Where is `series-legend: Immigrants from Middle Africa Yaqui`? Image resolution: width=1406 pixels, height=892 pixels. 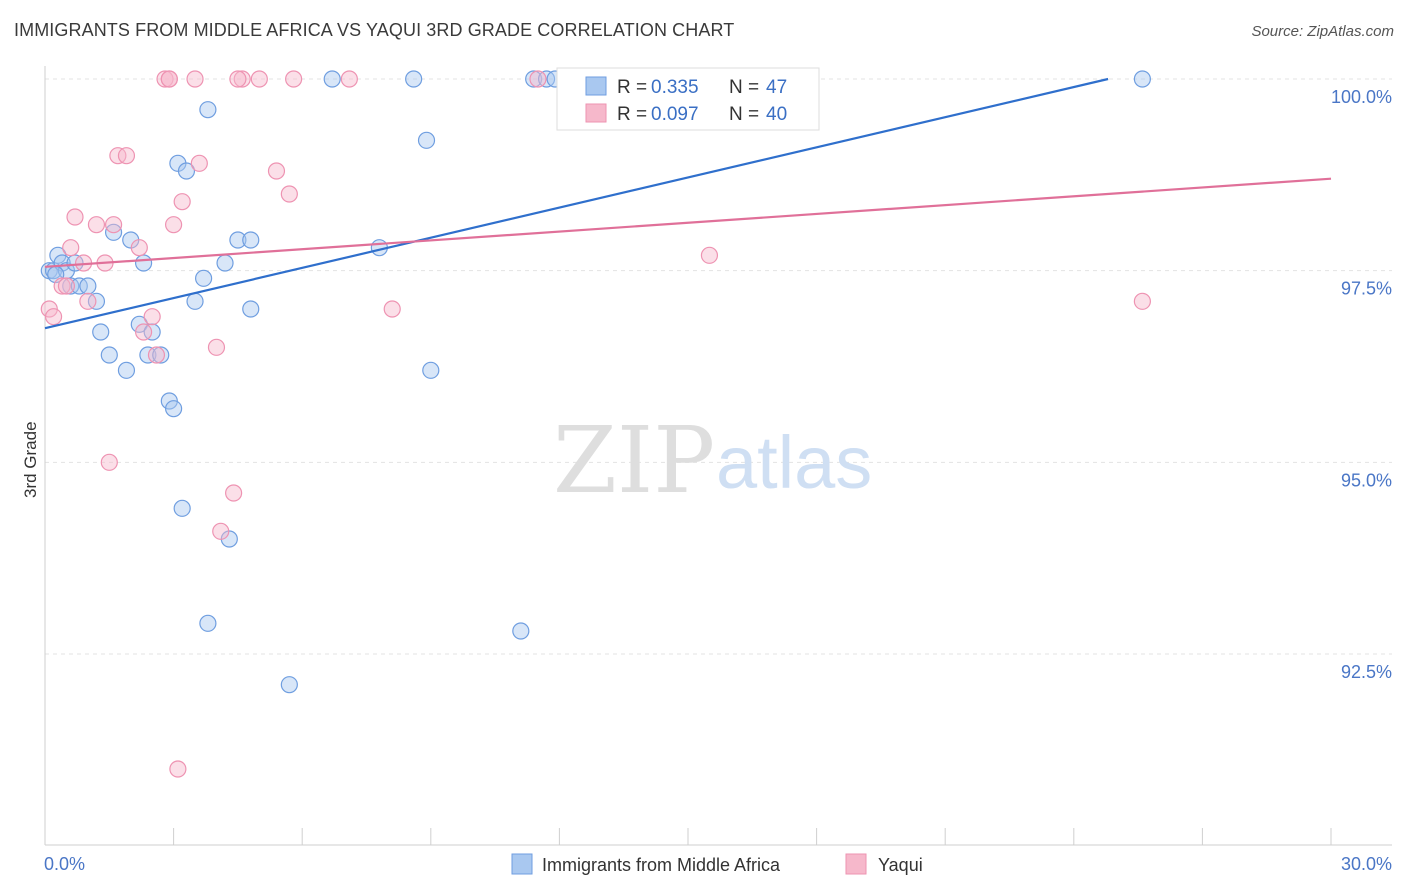 series-legend: Immigrants from Middle Africa Yaqui is located at coordinates (717, 864).